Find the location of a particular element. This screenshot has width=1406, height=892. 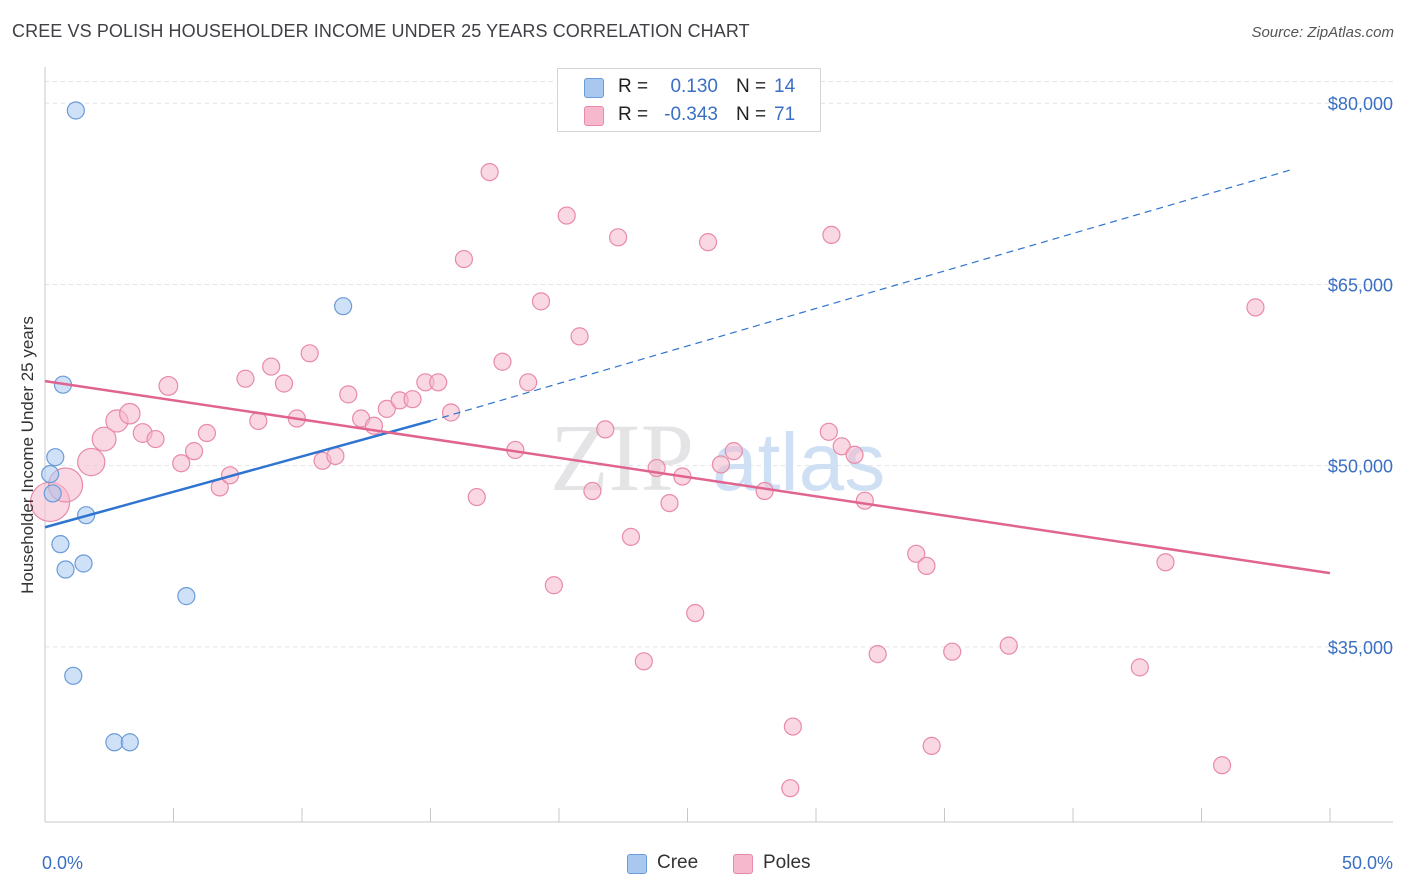

cree-trend-line is located at coordinates (237, 474).